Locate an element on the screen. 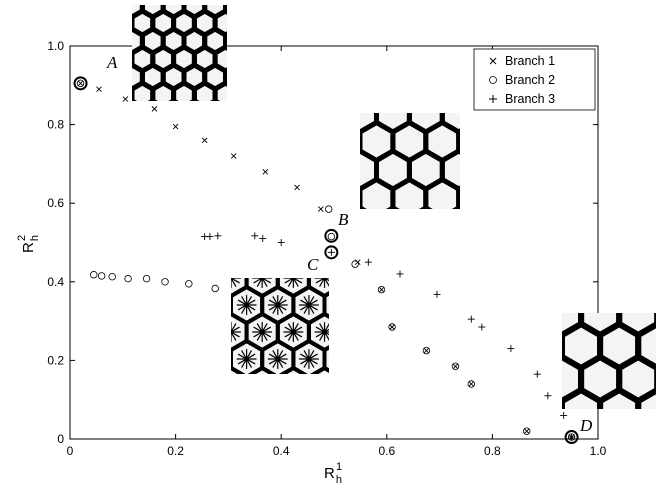 This screenshot has height=487, width=663. y-tick-label: 0.6 is located at coordinates (55, 203).